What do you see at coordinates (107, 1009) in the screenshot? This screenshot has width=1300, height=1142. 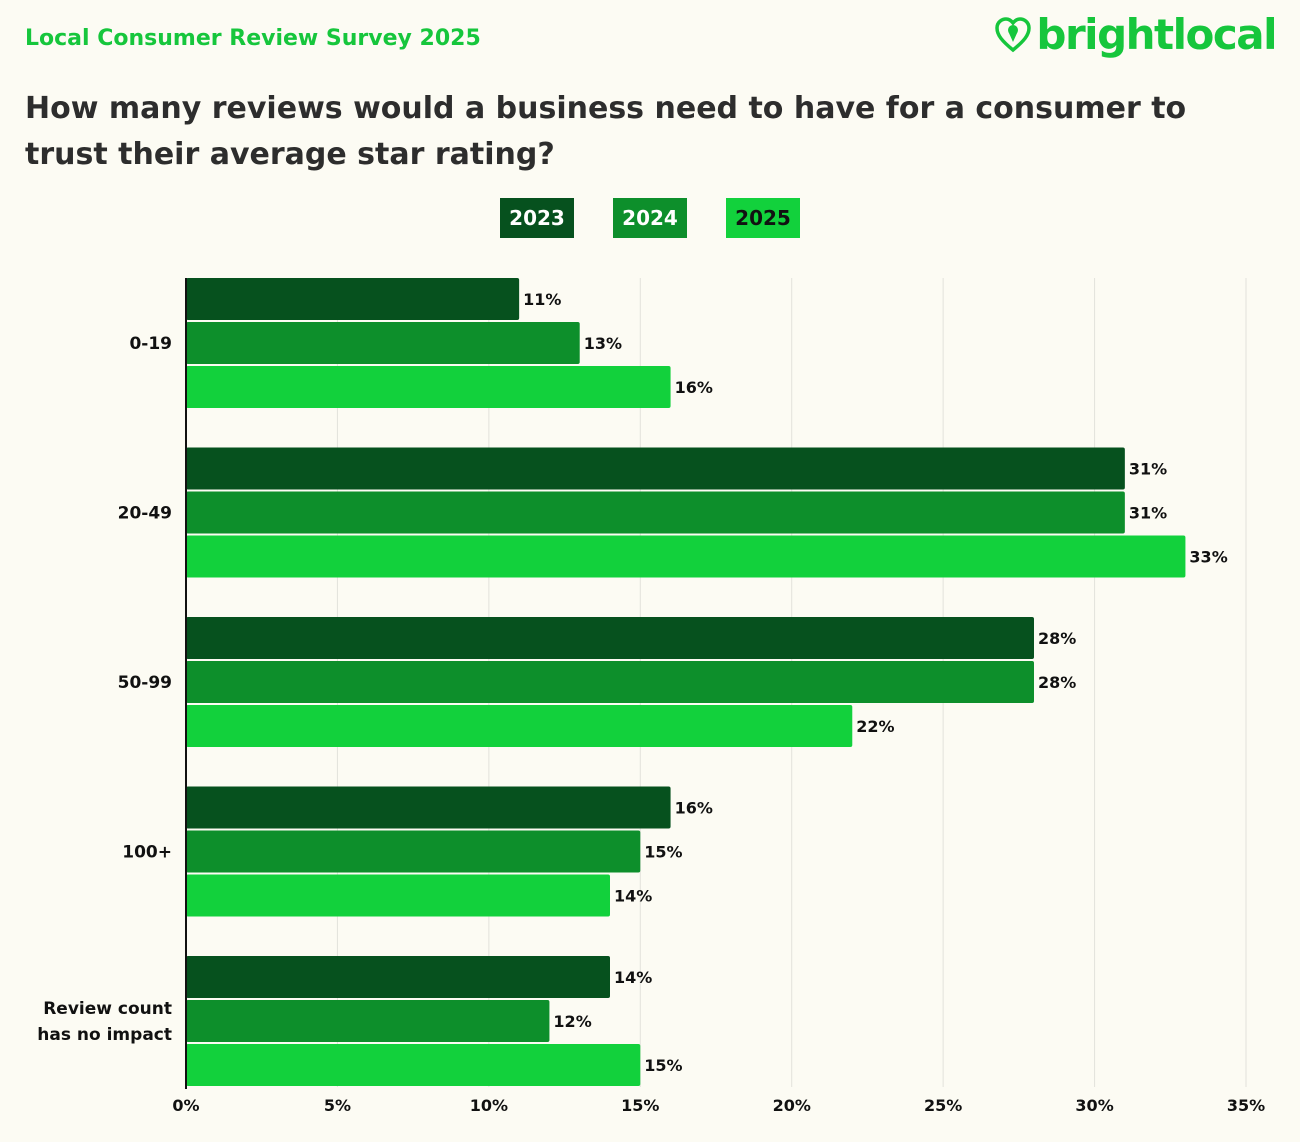 I see `category-label: Review count` at bounding box center [107, 1009].